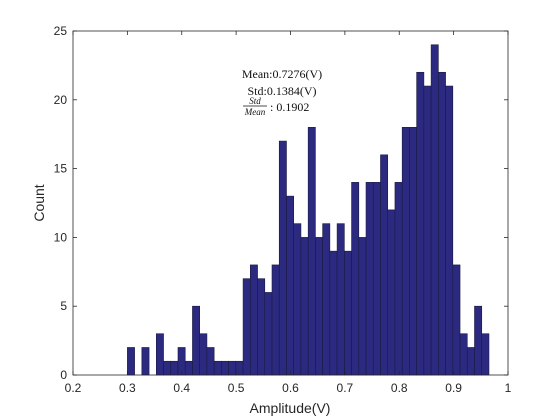 This screenshot has height=420, width=560. What do you see at coordinates (127, 388) in the screenshot?
I see `x-tick-label: 0.3` at bounding box center [127, 388].